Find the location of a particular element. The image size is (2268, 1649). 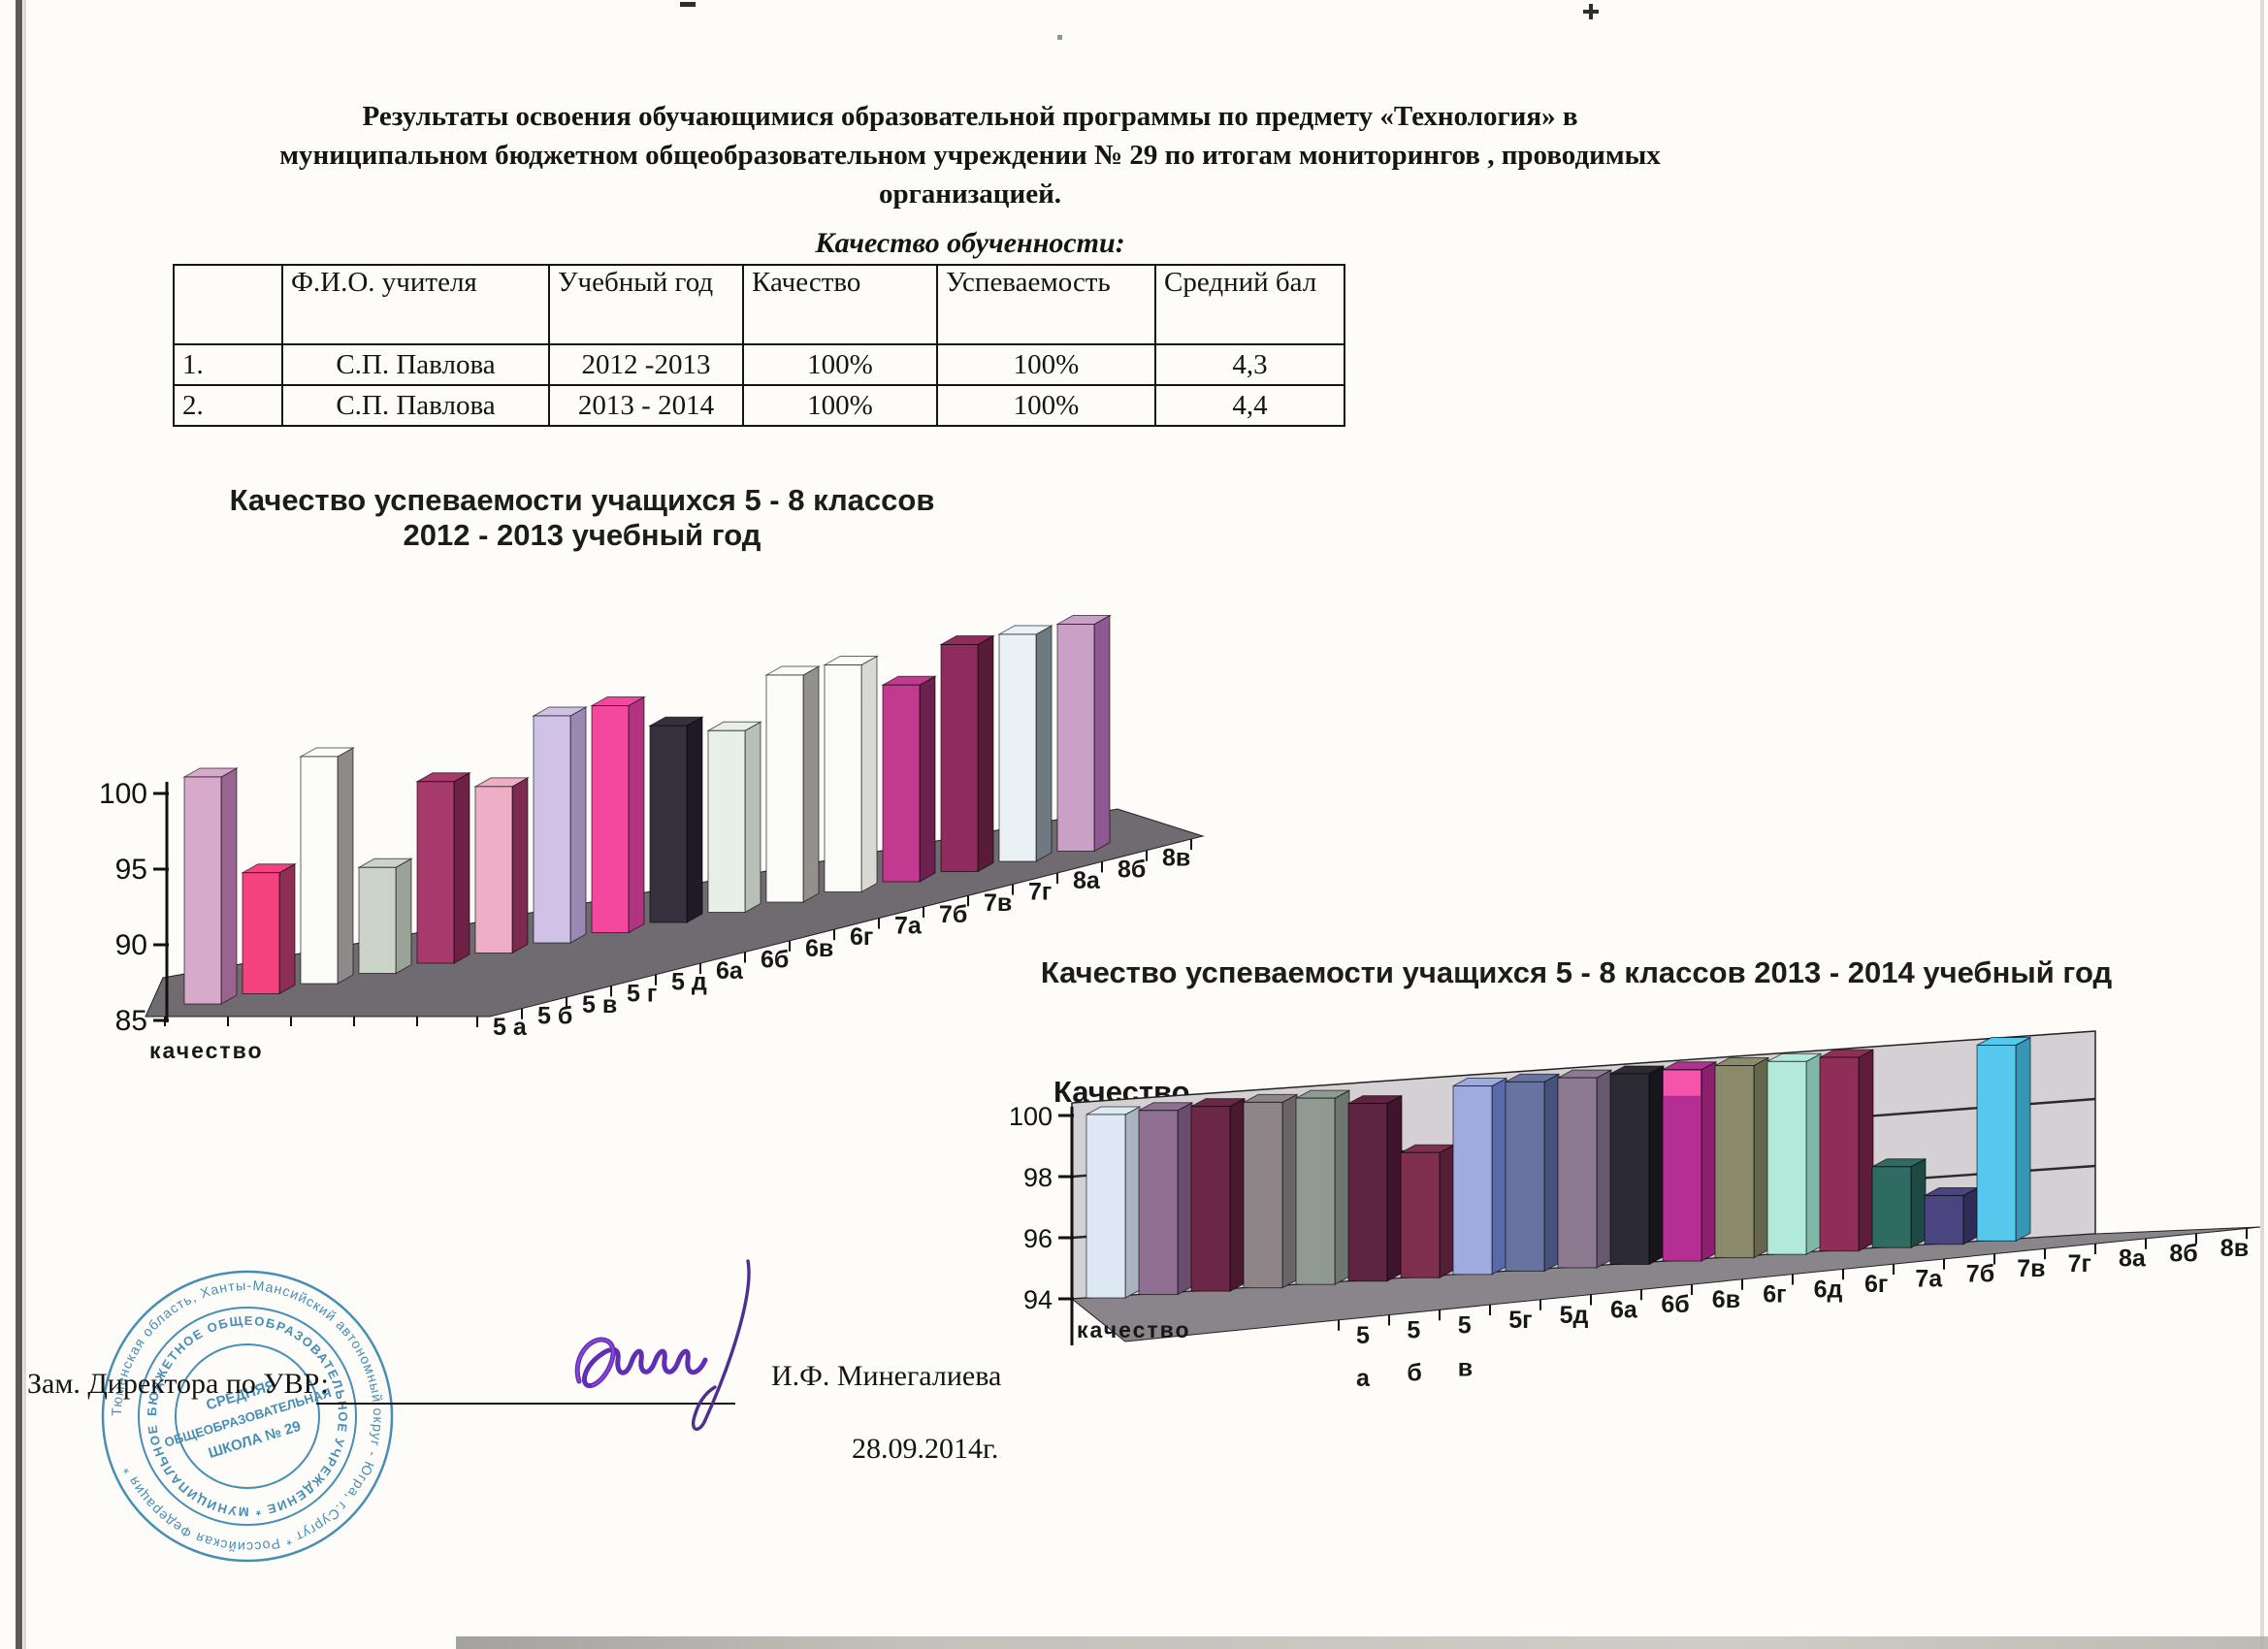

column-header: Учебный год is located at coordinates (646, 304).